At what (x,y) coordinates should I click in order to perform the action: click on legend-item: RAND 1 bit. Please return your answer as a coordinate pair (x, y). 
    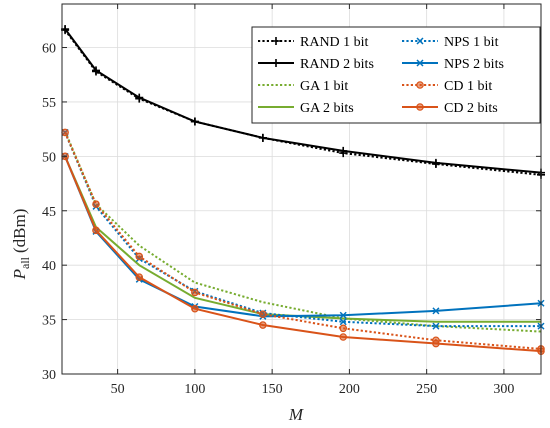
    Looking at the image, I should click on (313, 42).